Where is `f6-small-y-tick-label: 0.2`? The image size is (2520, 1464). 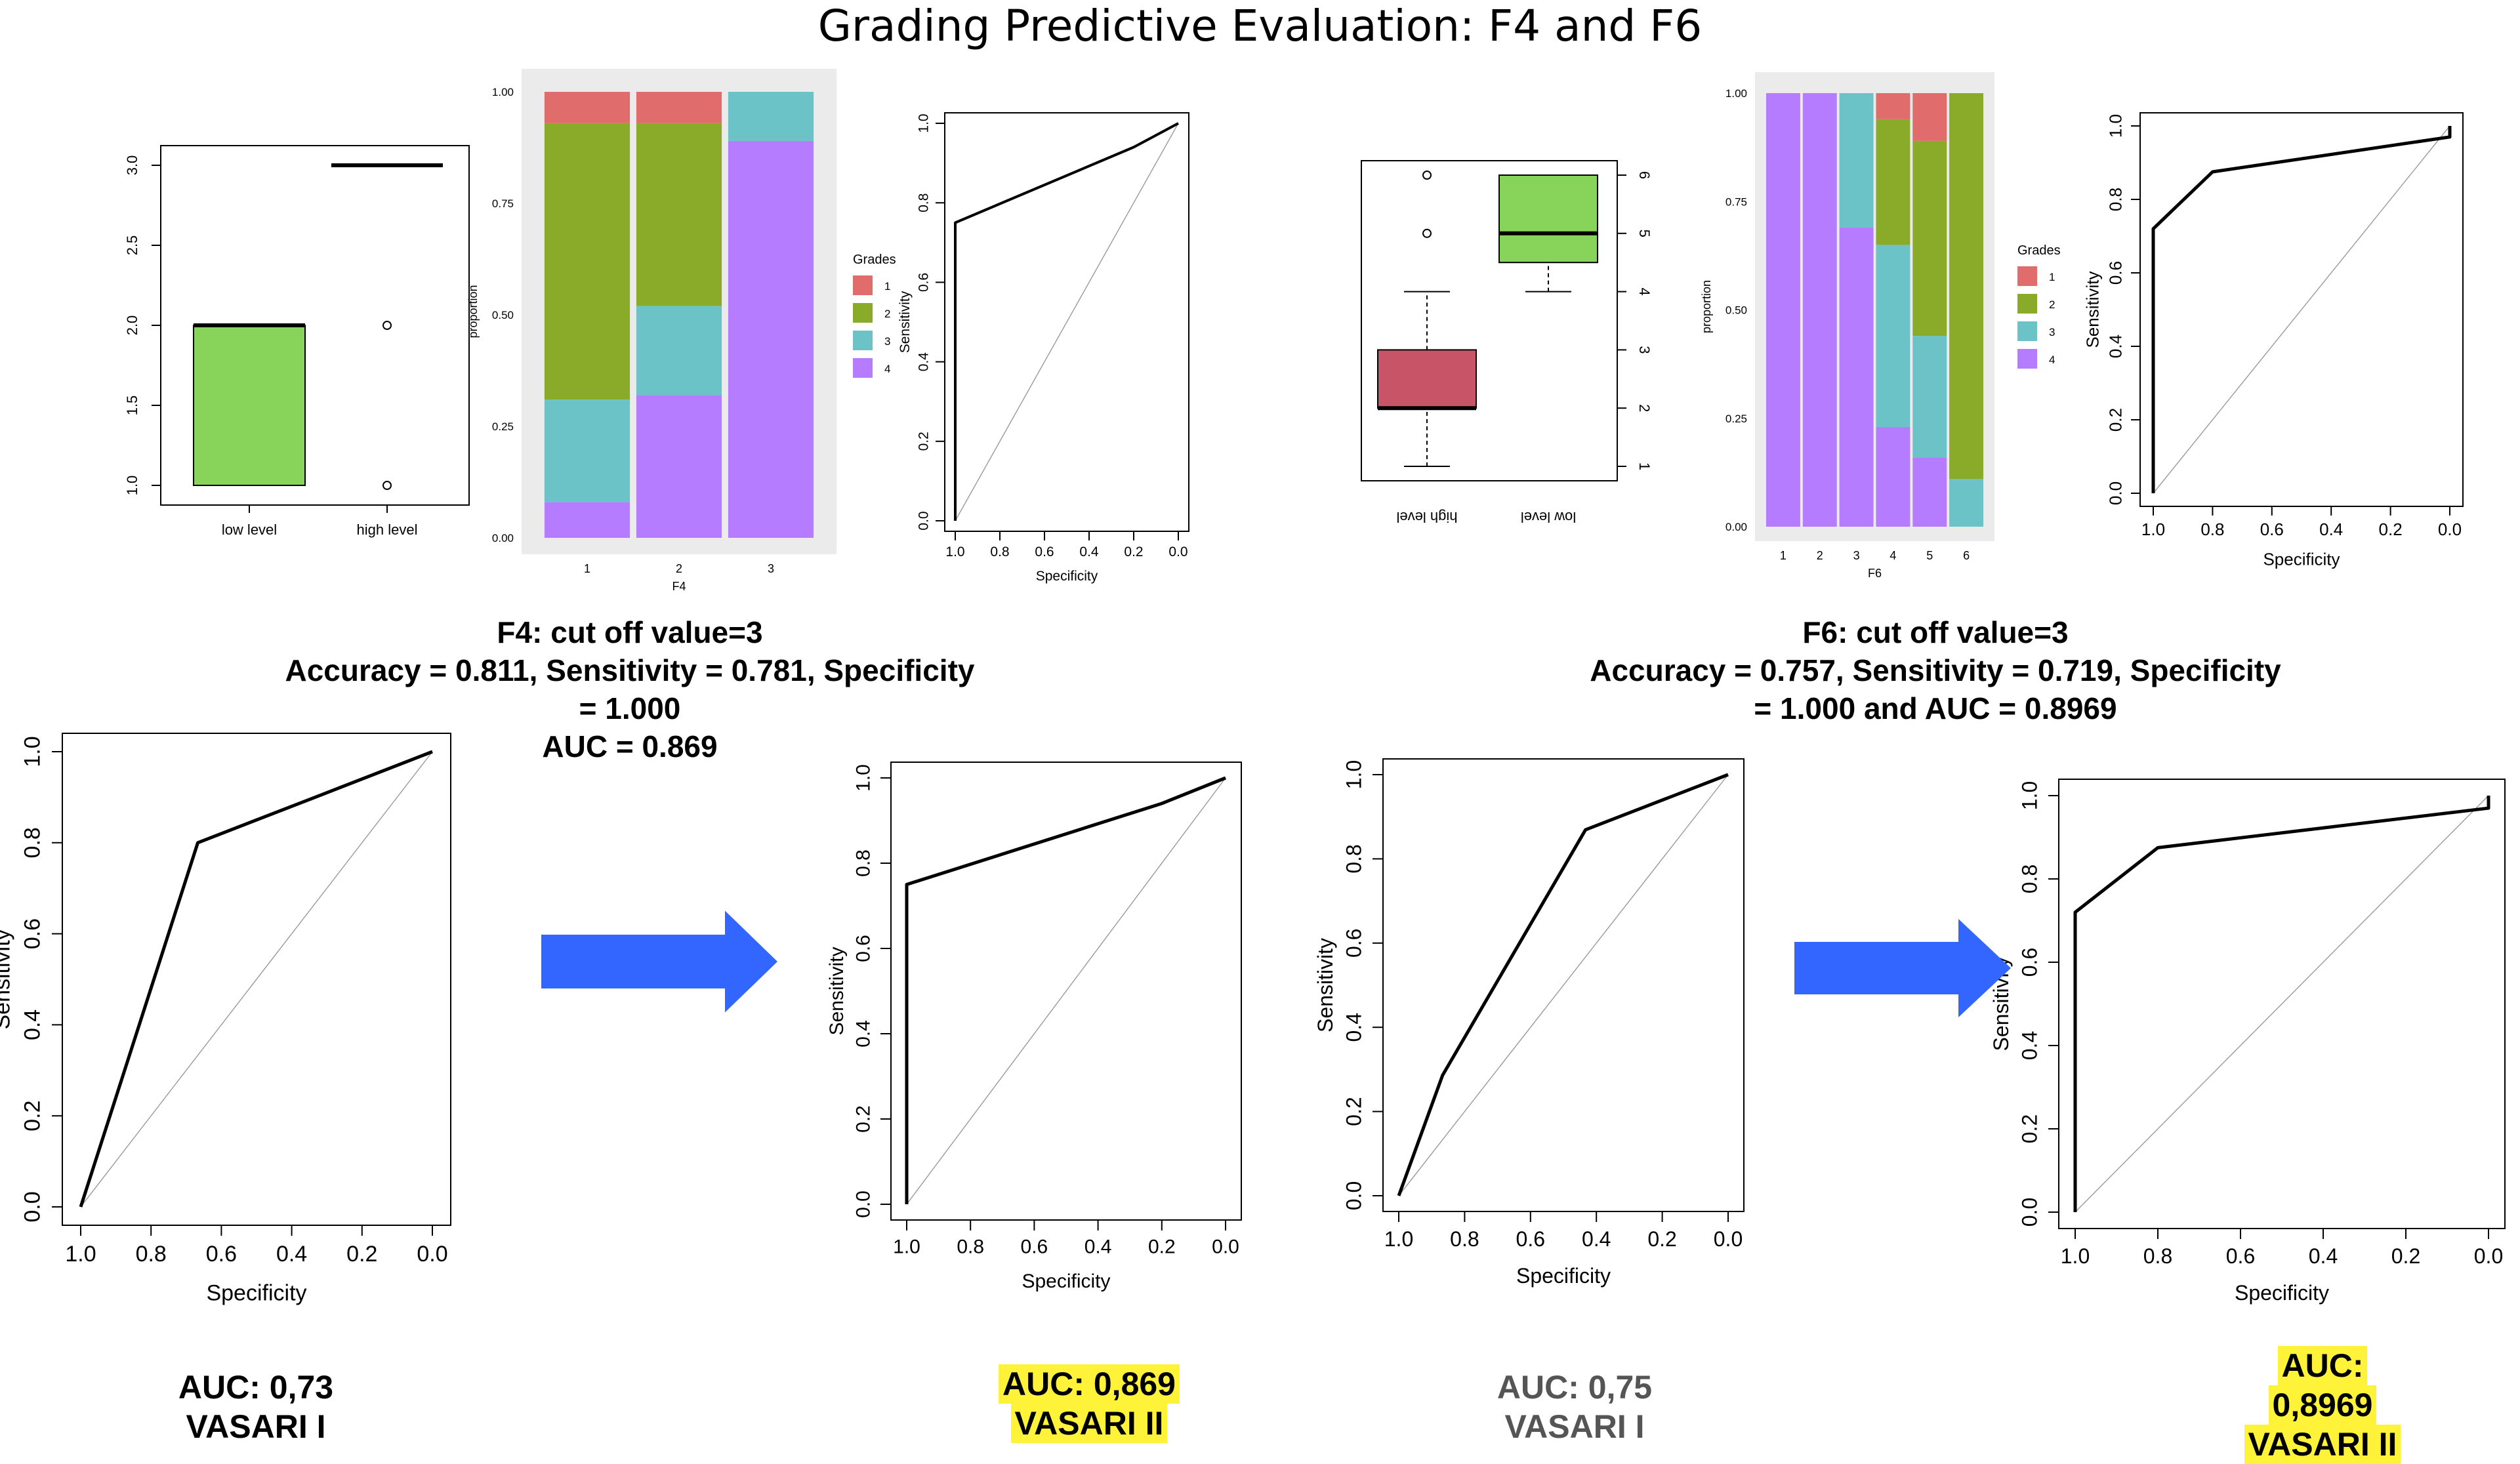
f6-small-y-tick-label: 0.2 is located at coordinates (2116, 420).